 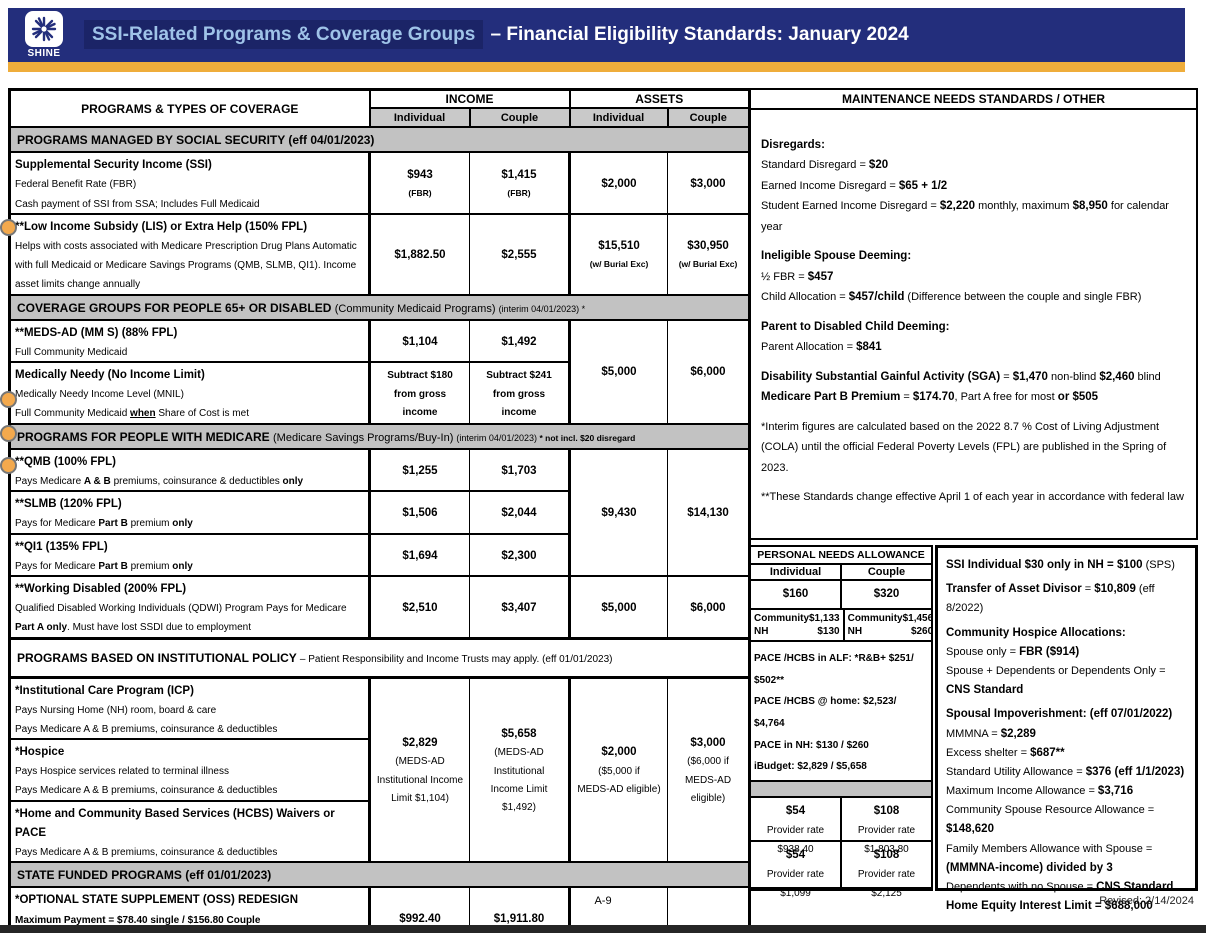 I want to click on text-line: Subtract $241, so click(x=519, y=376).